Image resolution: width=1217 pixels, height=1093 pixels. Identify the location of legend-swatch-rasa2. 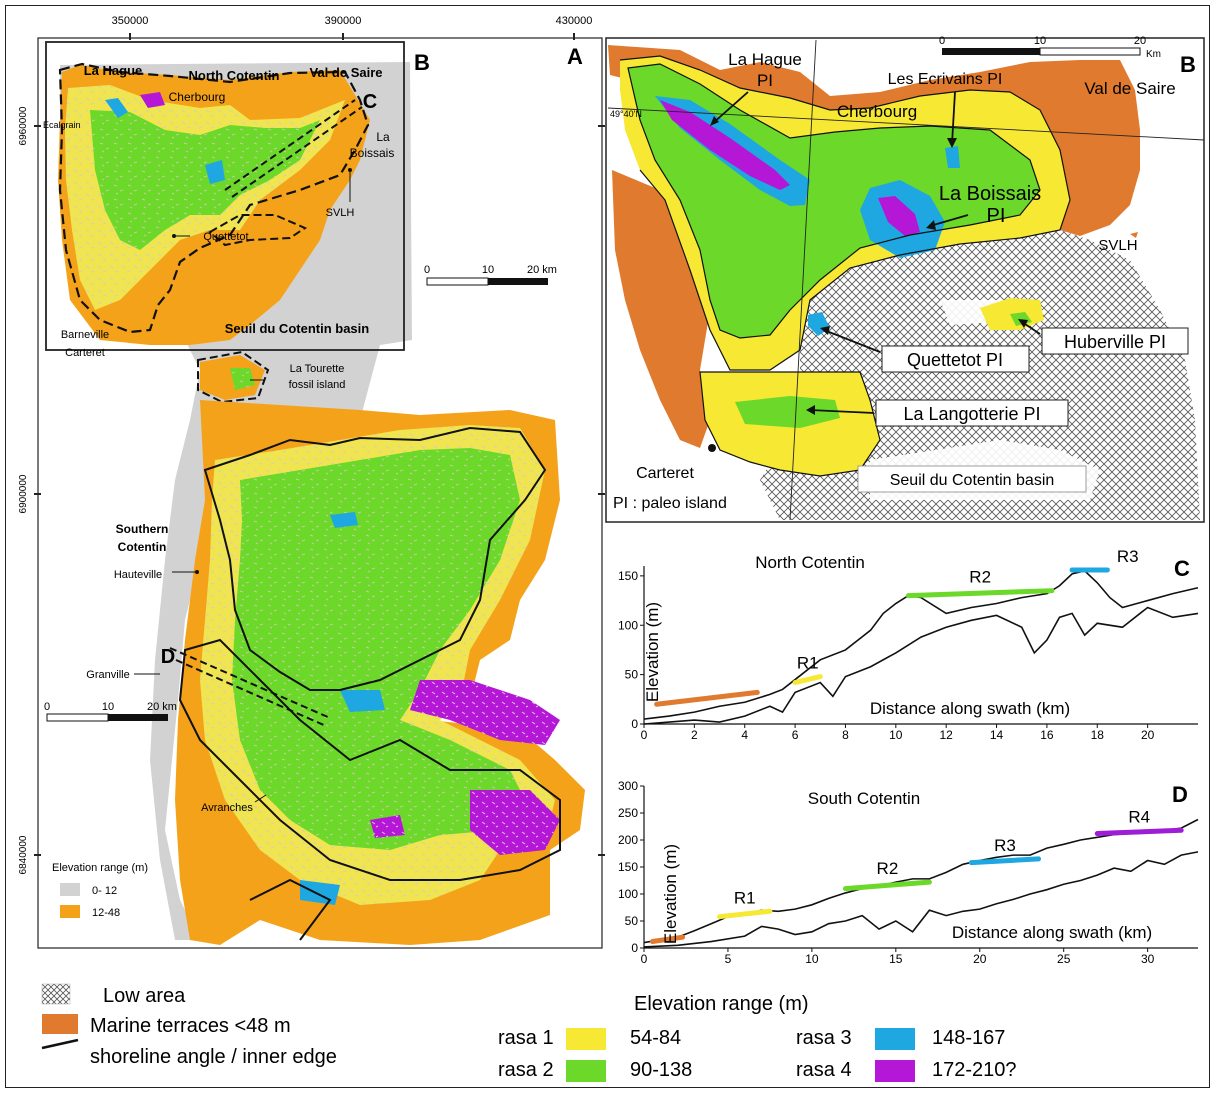
(586, 1071).